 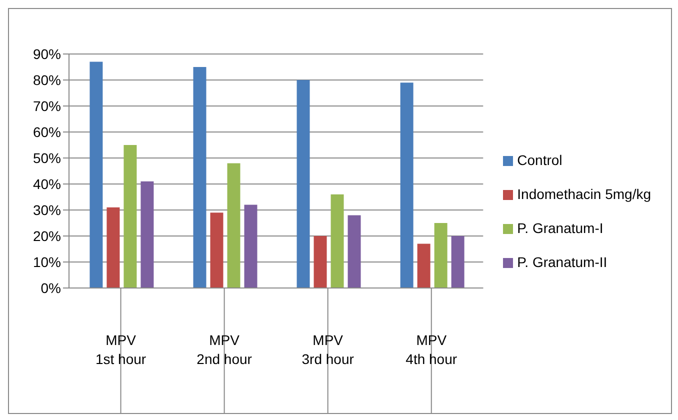 What do you see at coordinates (120, 349) in the screenshot?
I see `x-tick-label: MPV 1st hour` at bounding box center [120, 349].